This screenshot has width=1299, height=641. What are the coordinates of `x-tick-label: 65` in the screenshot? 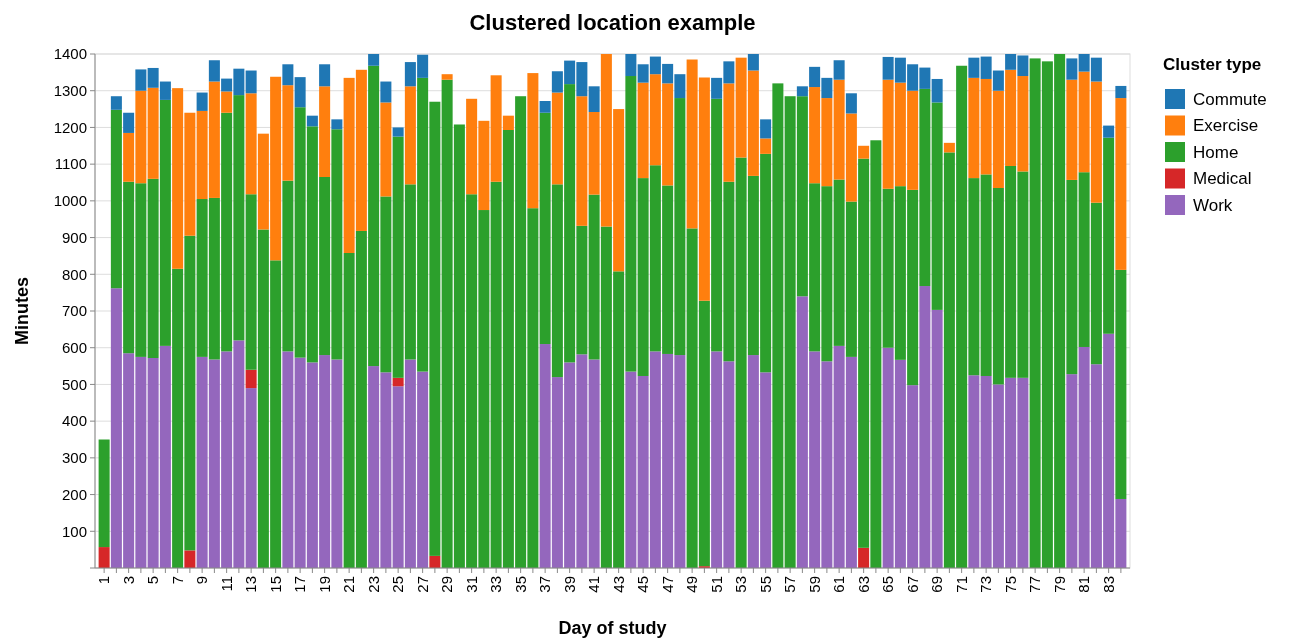 It's located at (888, 584).